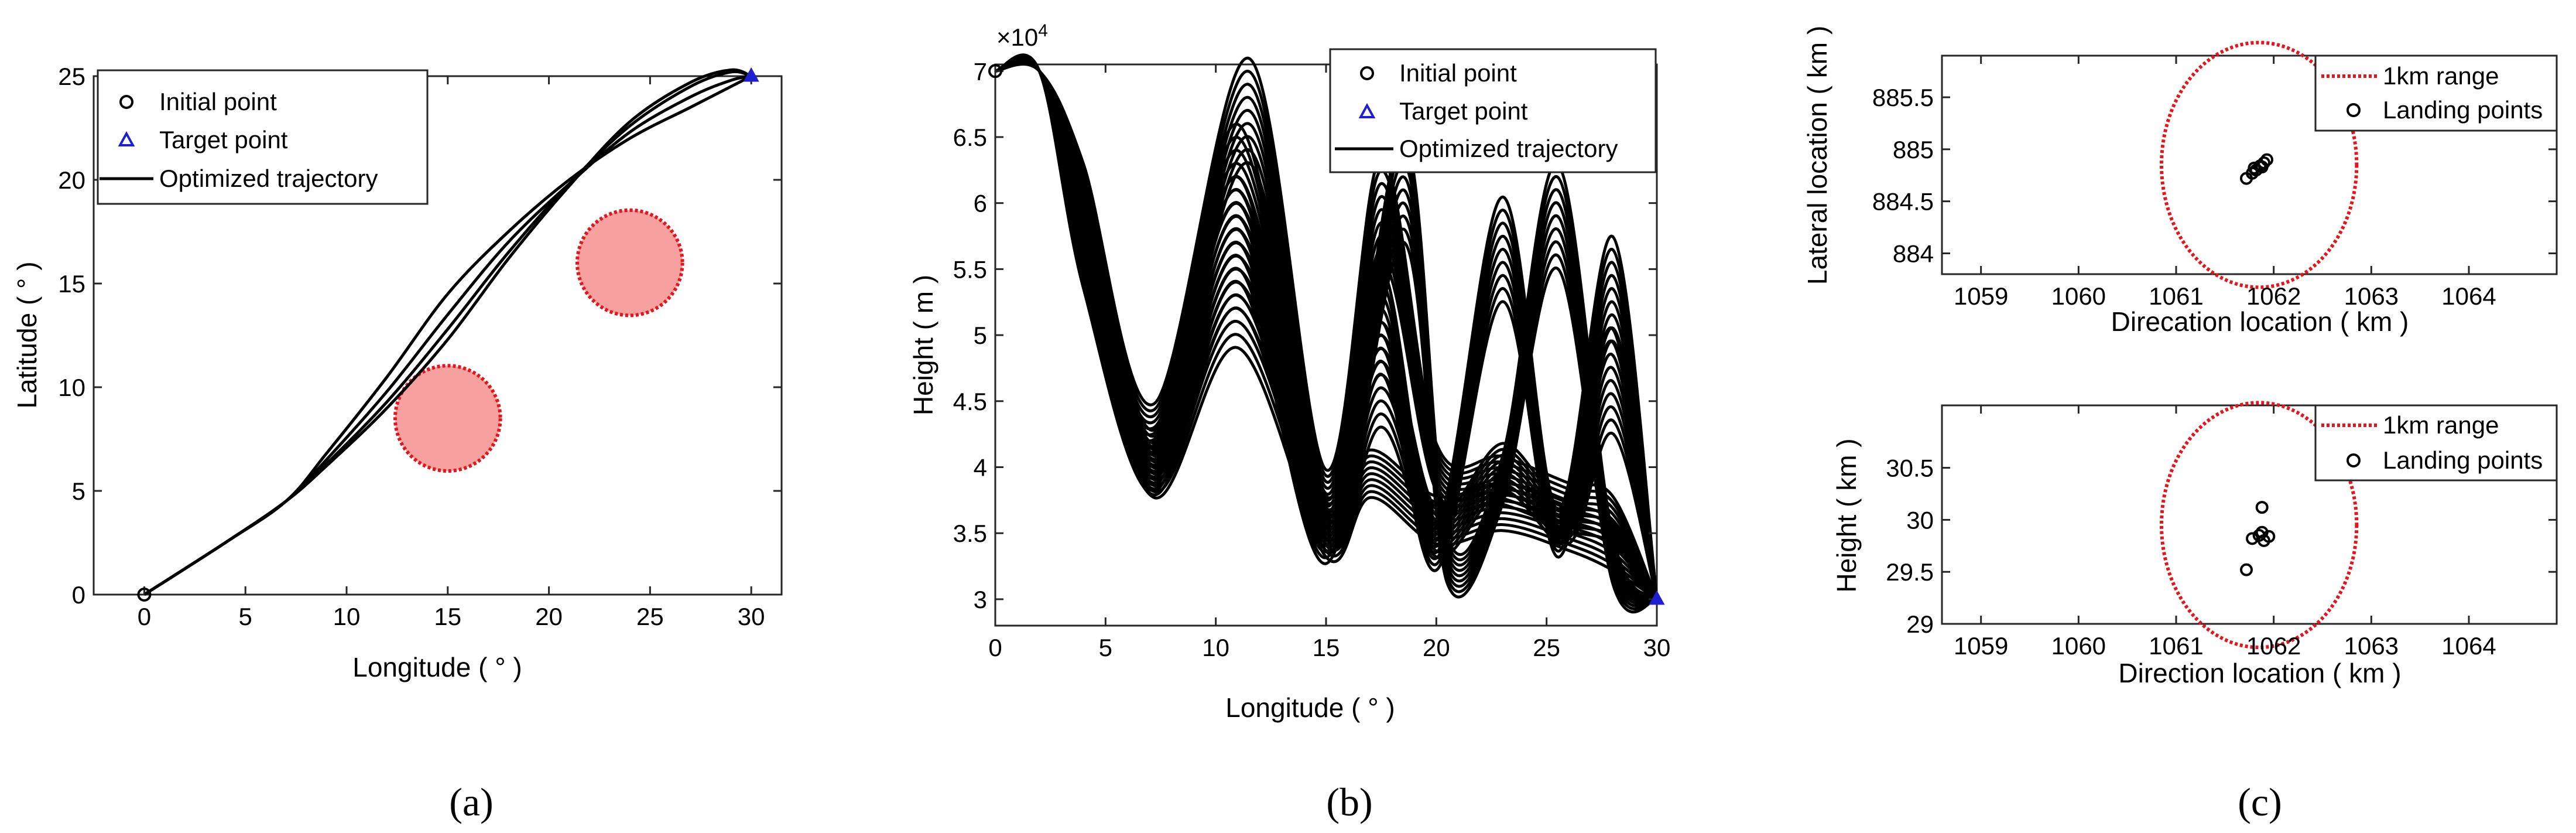 The height and width of the screenshot is (833, 2576). What do you see at coordinates (1310, 707) in the screenshot?
I see `panel-b-xlabel: Longitude ( ° )` at bounding box center [1310, 707].